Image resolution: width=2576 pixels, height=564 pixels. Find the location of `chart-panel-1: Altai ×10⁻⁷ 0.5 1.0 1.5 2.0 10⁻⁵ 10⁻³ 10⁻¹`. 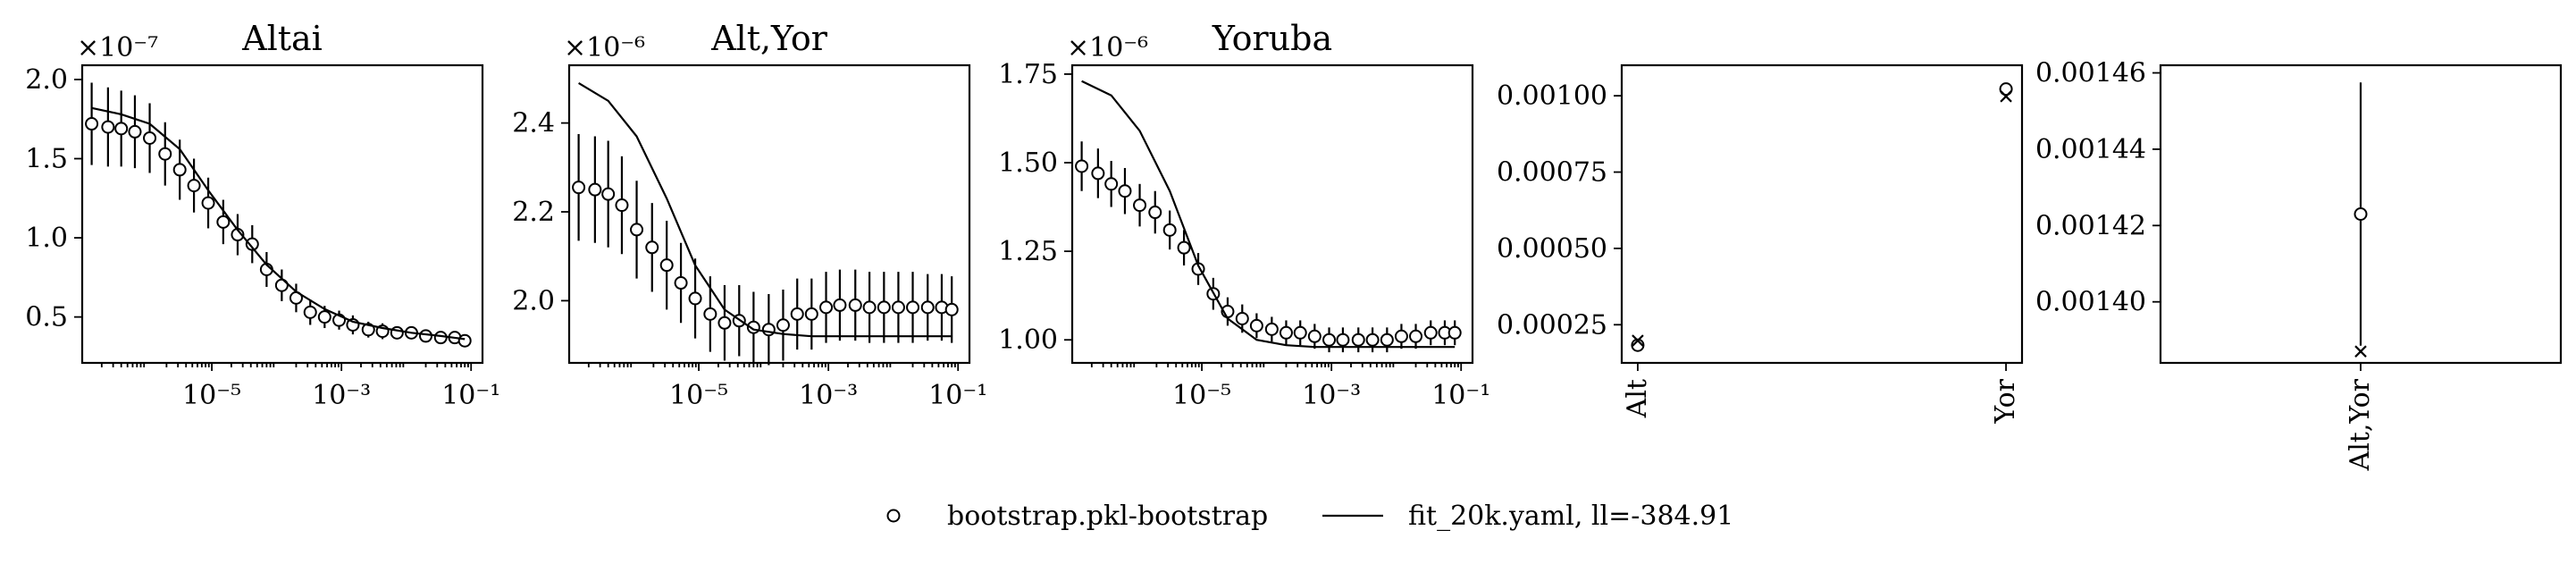

chart-panel-1: Altai ×10⁻⁷ 0.5 1.0 1.5 2.0 10⁻⁵ 10⁻³ 10⁻¹ is located at coordinates (262, 215).